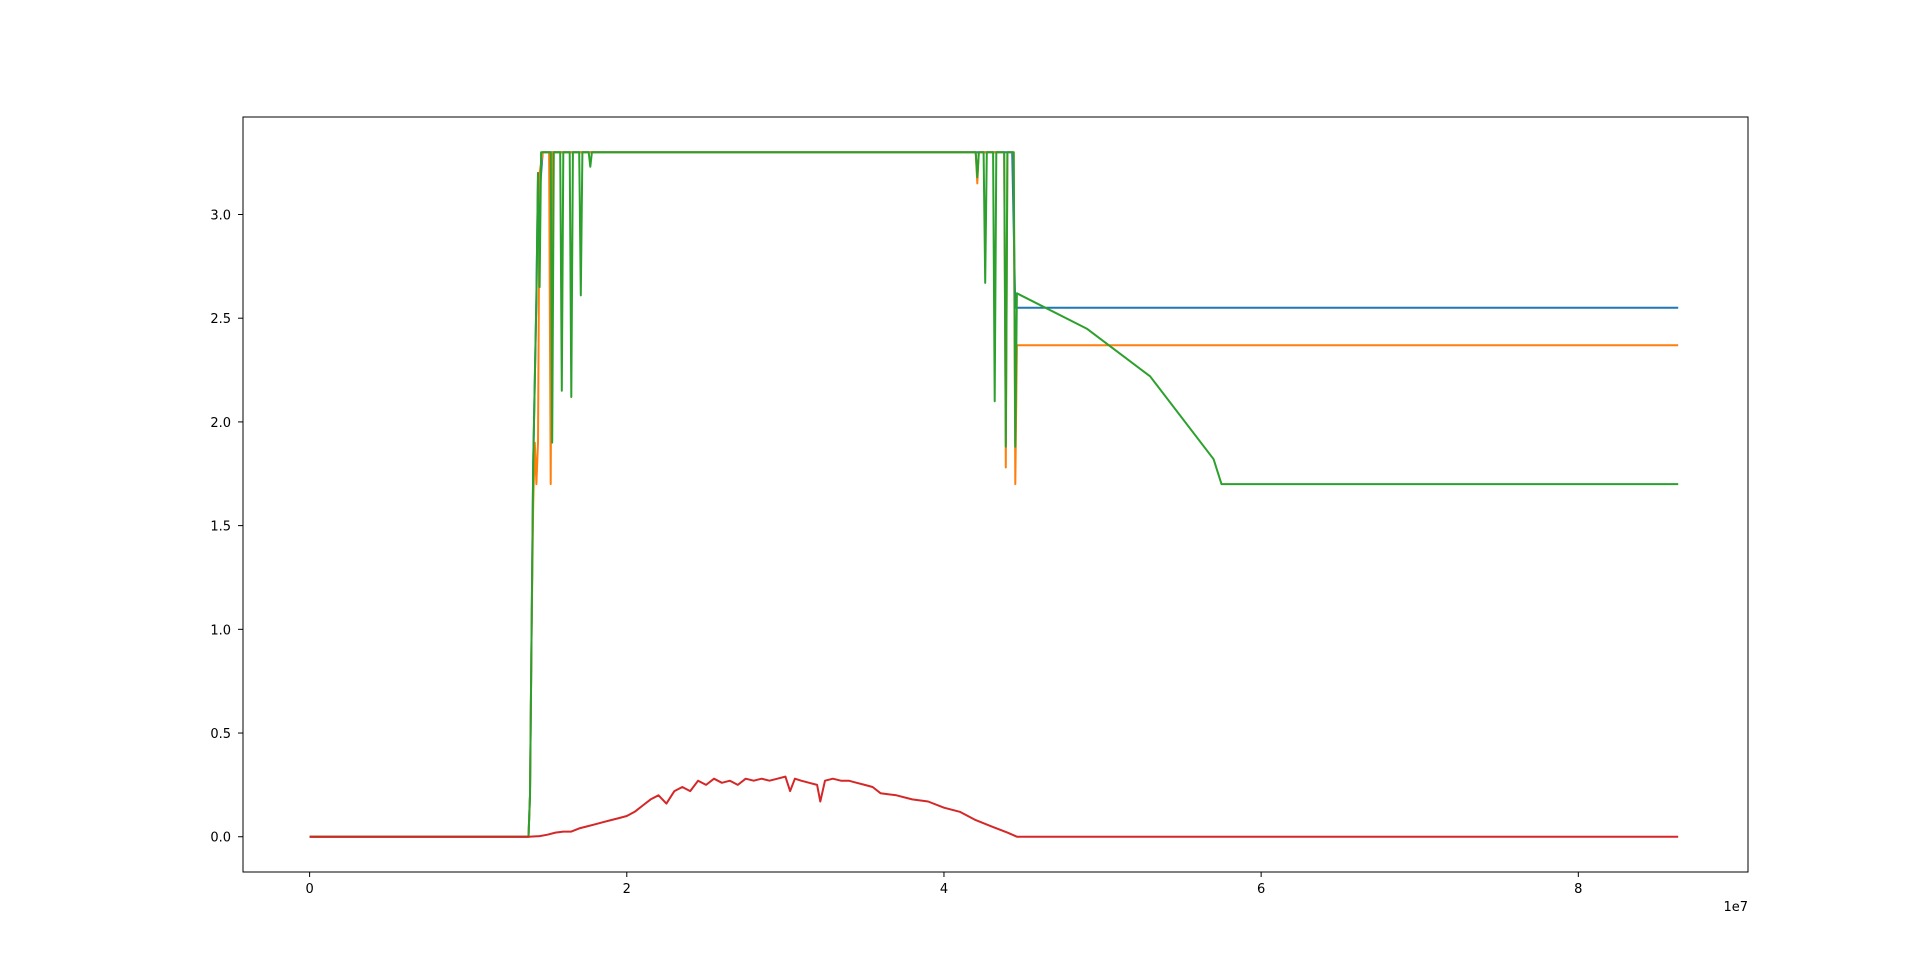 Image resolution: width=1920 pixels, height=967 pixels. What do you see at coordinates (1735, 907) in the screenshot?
I see `x-axis-offset-label: 1e7` at bounding box center [1735, 907].